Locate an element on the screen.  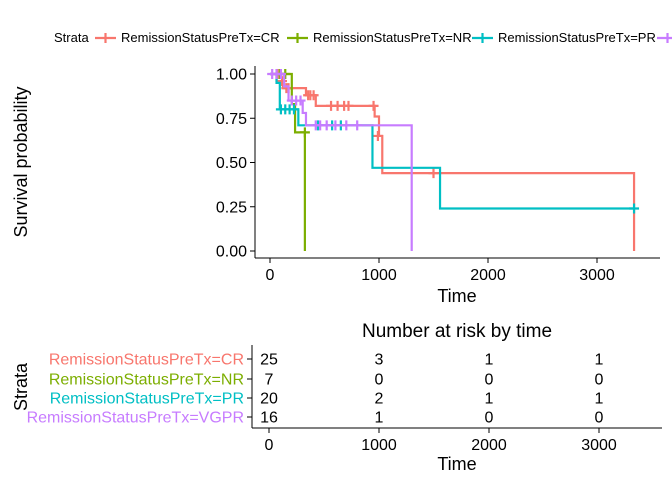
km-y-tick-label-3: 0.75 is located at coordinates (231, 119).